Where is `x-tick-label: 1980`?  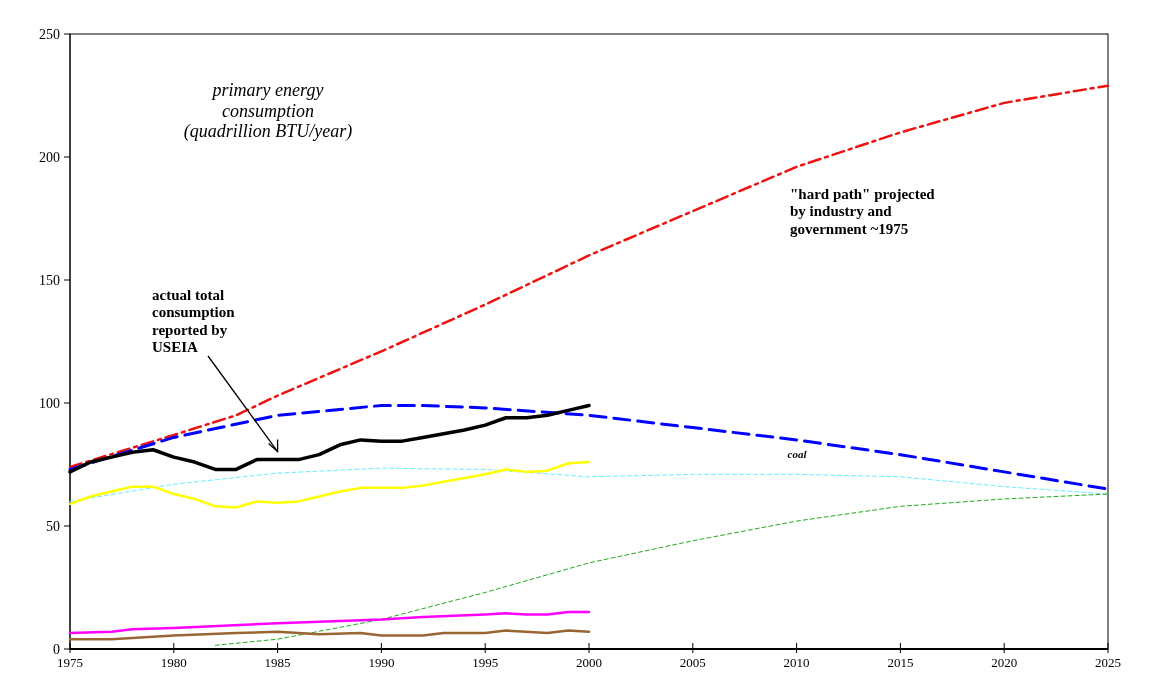
x-tick-label: 1980 is located at coordinates (173, 662).